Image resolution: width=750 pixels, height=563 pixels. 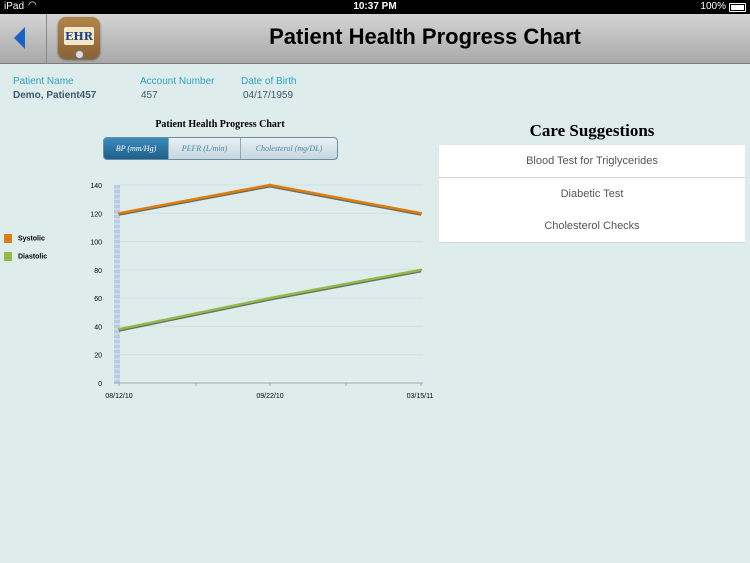 I want to click on app-icon-label: EHR, so click(x=79, y=36).